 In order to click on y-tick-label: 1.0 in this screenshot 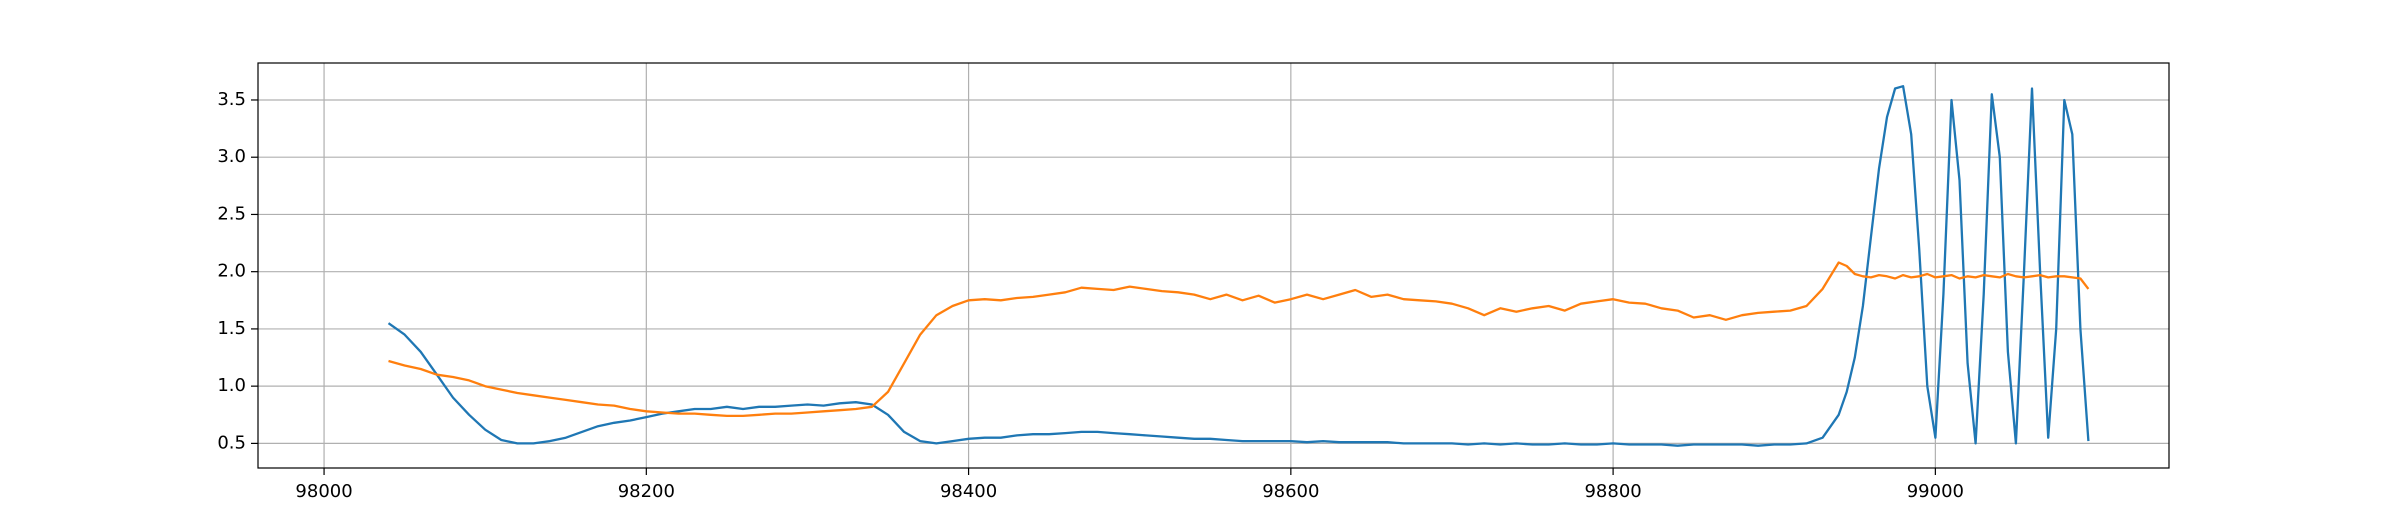, I will do `click(231, 385)`.